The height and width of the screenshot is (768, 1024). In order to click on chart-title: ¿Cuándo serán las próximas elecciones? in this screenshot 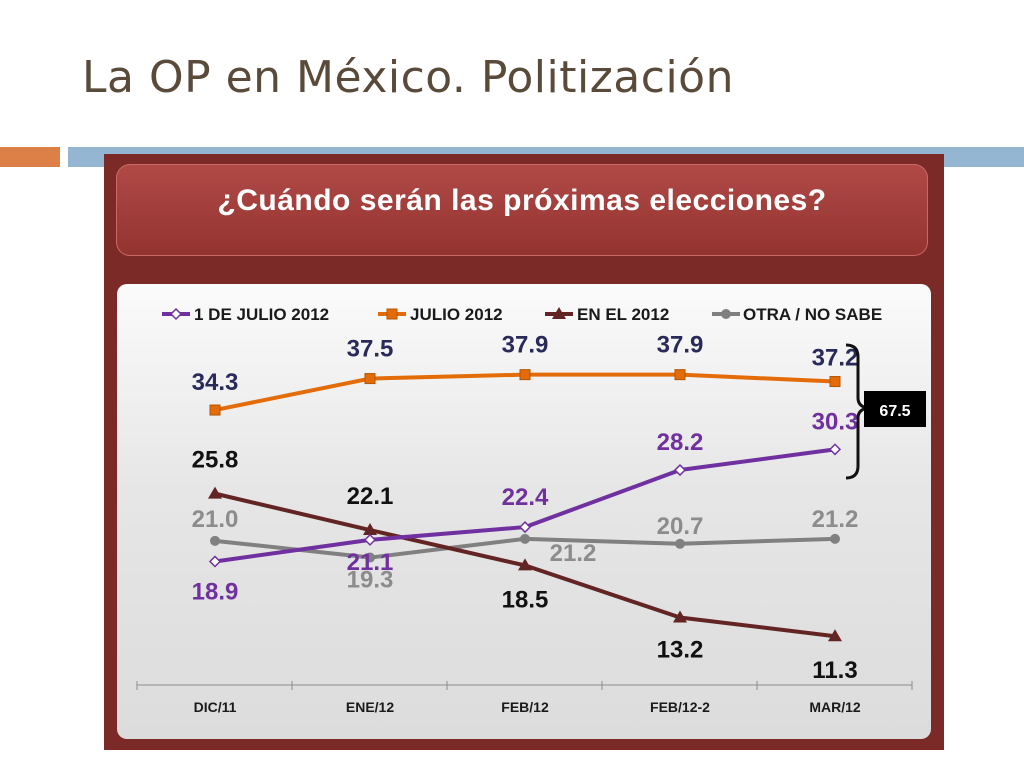, I will do `click(522, 200)`.